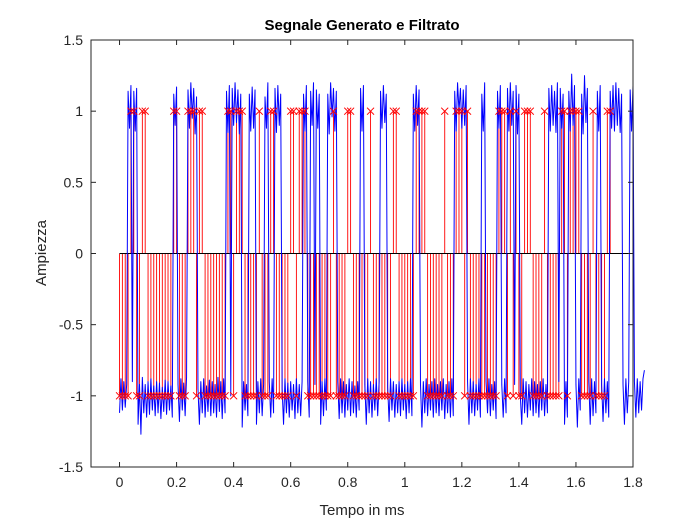  What do you see at coordinates (361, 25) in the screenshot?
I see `chart-title: Segnale Generato e Filtrato` at bounding box center [361, 25].